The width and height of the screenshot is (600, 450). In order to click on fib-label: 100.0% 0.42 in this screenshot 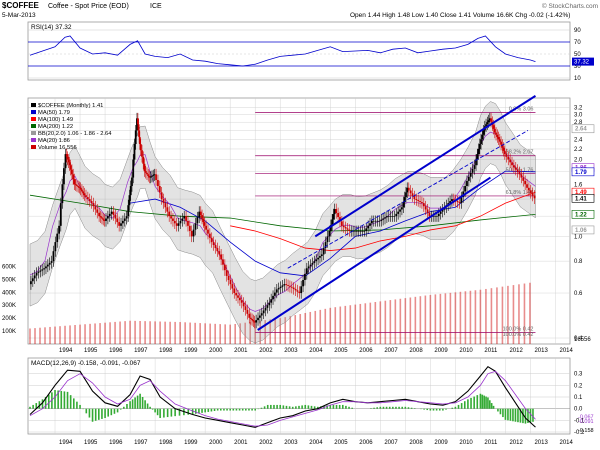, I will do `click(518, 335)`.